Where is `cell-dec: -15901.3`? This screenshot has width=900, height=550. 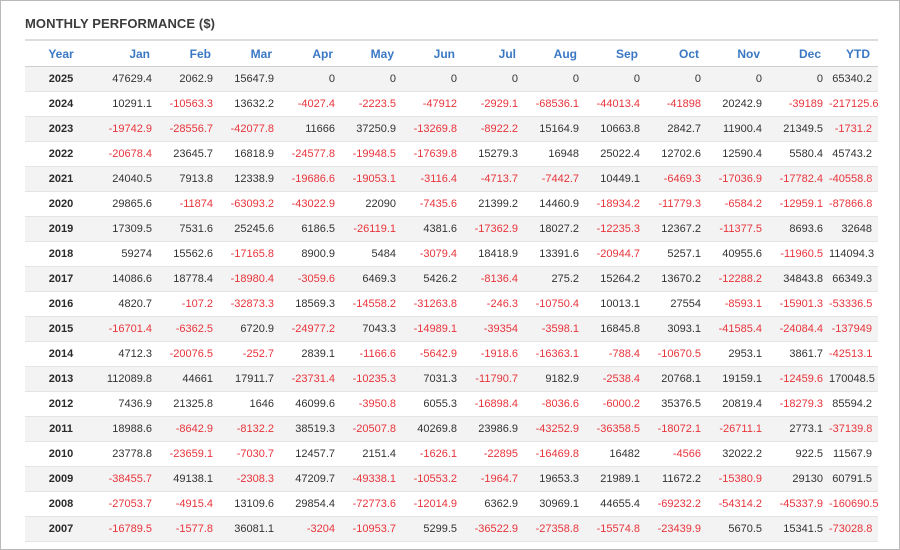 cell-dec: -15901.3 is located at coordinates (798, 304).